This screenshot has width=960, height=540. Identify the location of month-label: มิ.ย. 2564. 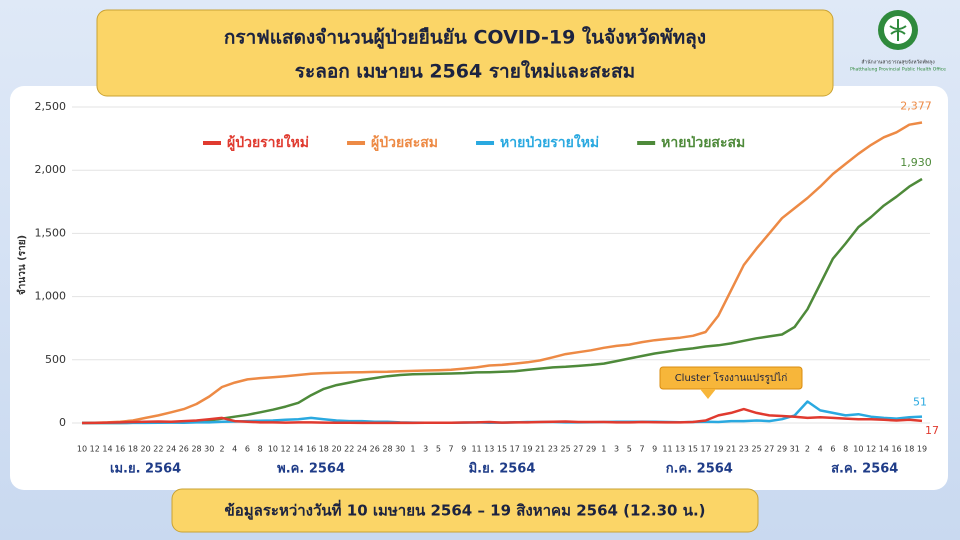
(502, 469).